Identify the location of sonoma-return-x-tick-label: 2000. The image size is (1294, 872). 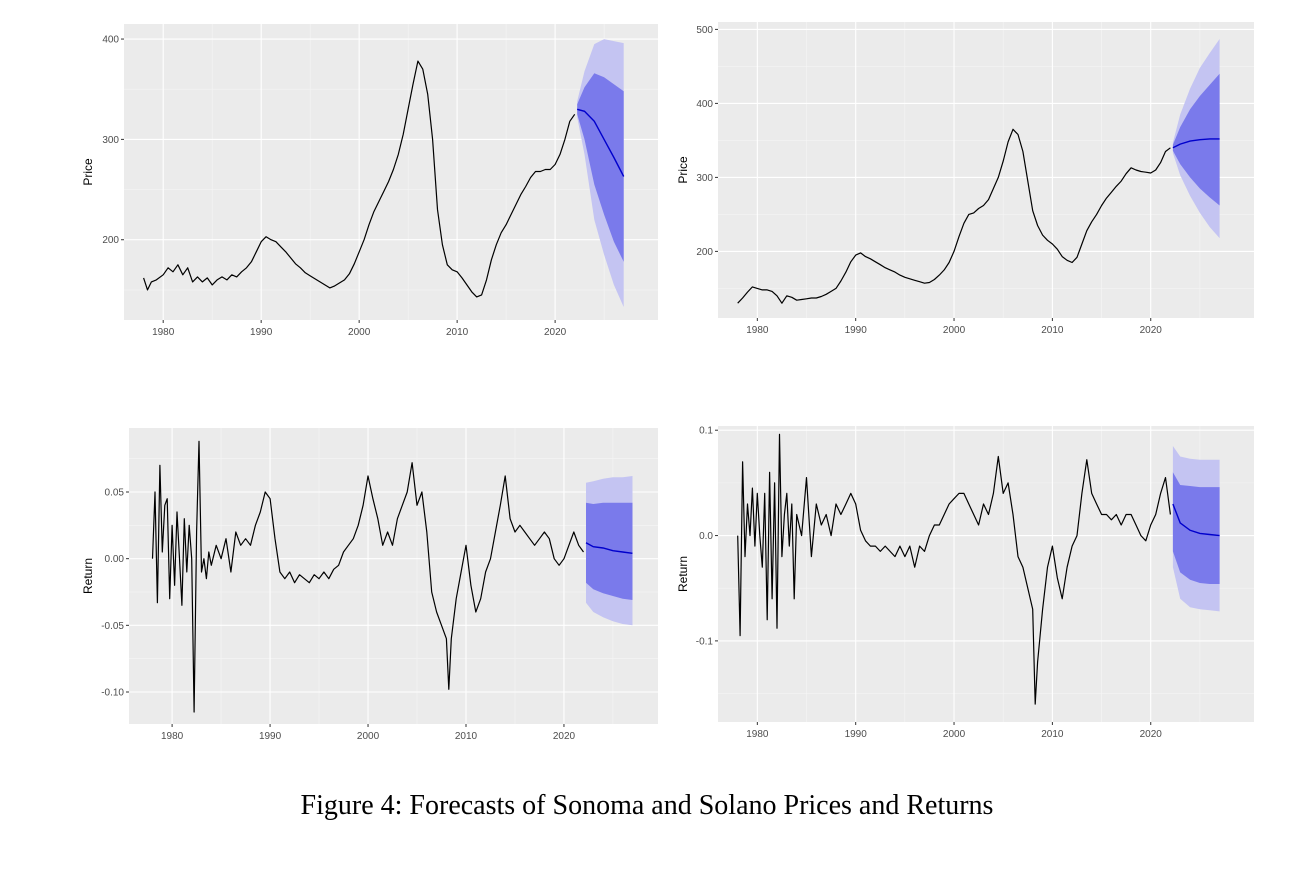
(368, 736).